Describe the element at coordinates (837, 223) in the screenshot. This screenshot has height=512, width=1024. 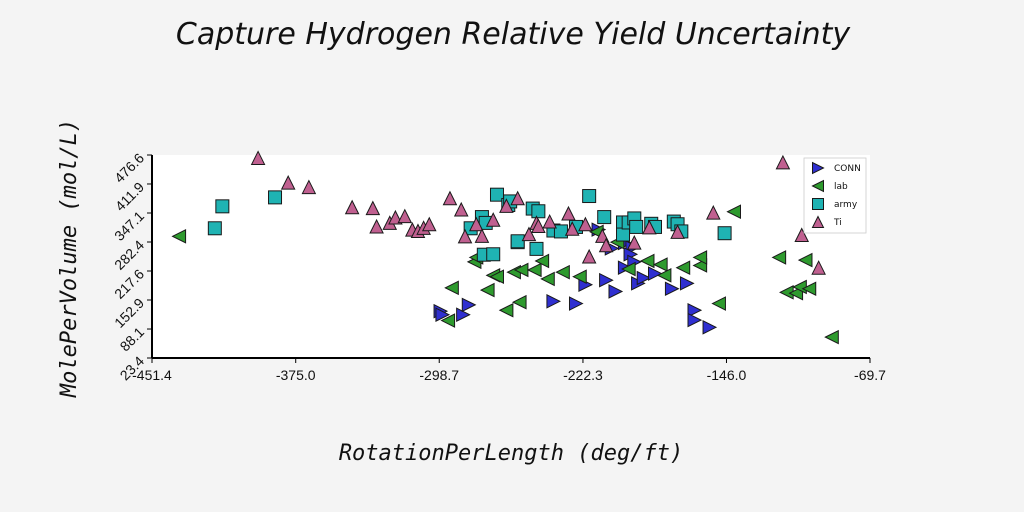
I see `legend-label-ti: Ti` at that location.